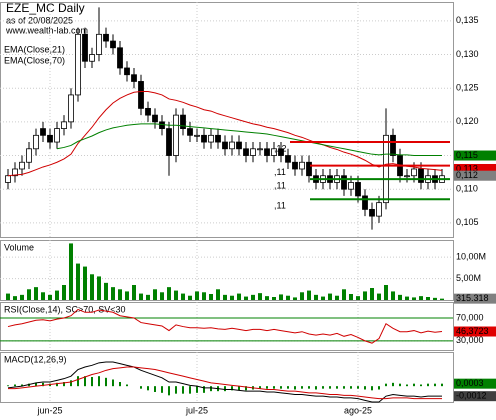 This screenshot has height=420, width=496. Describe the element at coordinates (49, 410) in the screenshot. I see `x-tick-label: jun-25` at that location.